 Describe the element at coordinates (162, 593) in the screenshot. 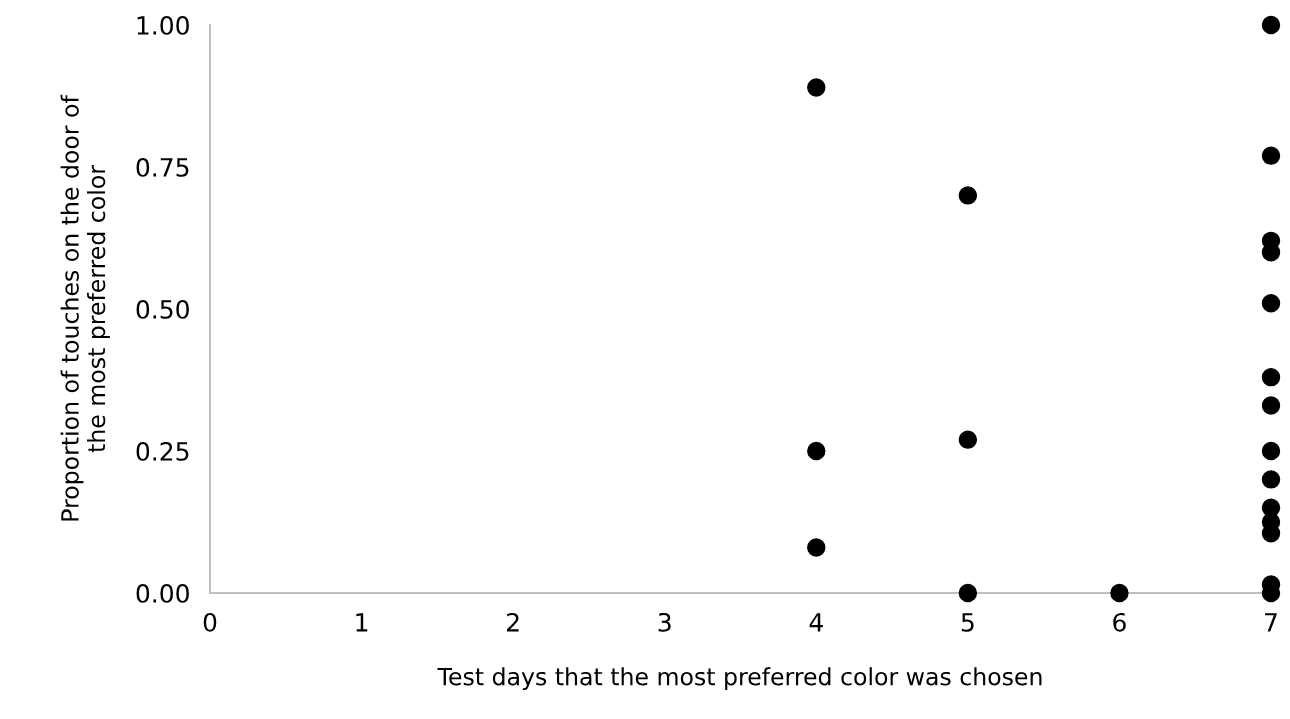

I see `y-tick-label: 0.00` at that location.